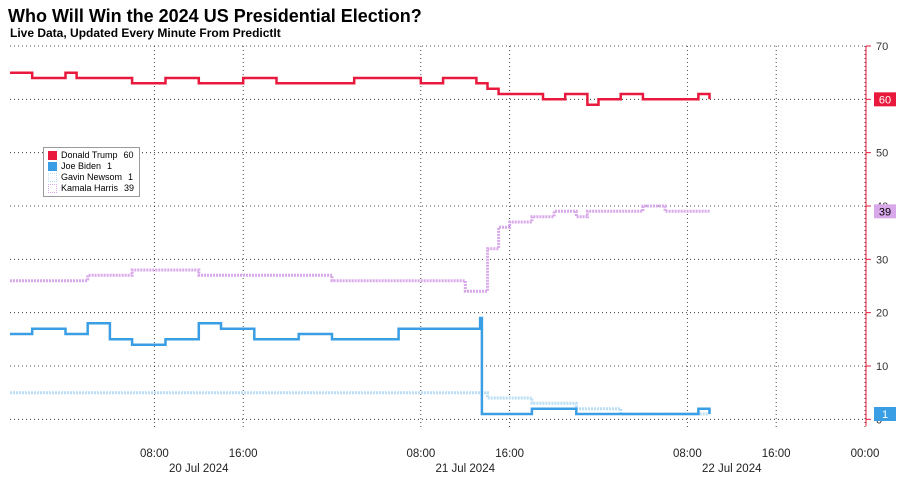  I want to click on legend-label: Kamala Harris, so click(90, 188).